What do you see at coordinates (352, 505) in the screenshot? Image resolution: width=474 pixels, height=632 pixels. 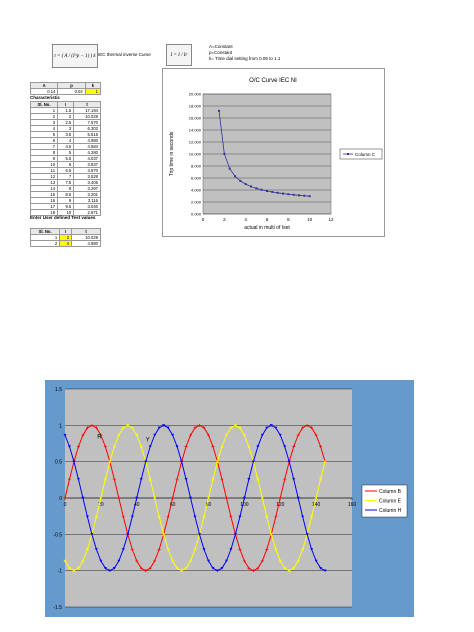 I see `x-tick-label: 160` at bounding box center [352, 505].